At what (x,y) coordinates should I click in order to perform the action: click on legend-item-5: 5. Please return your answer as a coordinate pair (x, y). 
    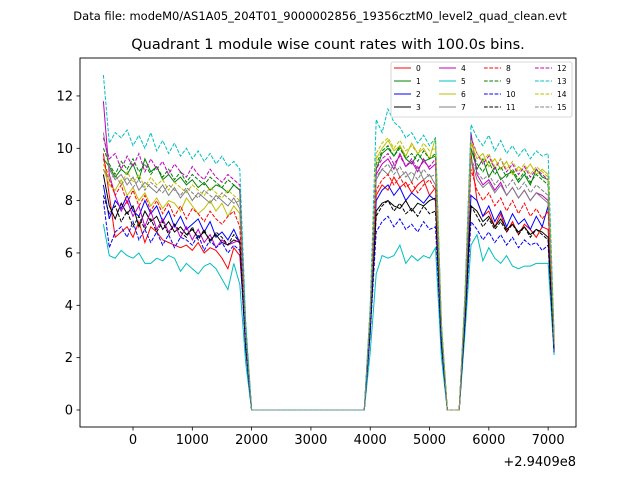
    Looking at the image, I should click on (452, 81).